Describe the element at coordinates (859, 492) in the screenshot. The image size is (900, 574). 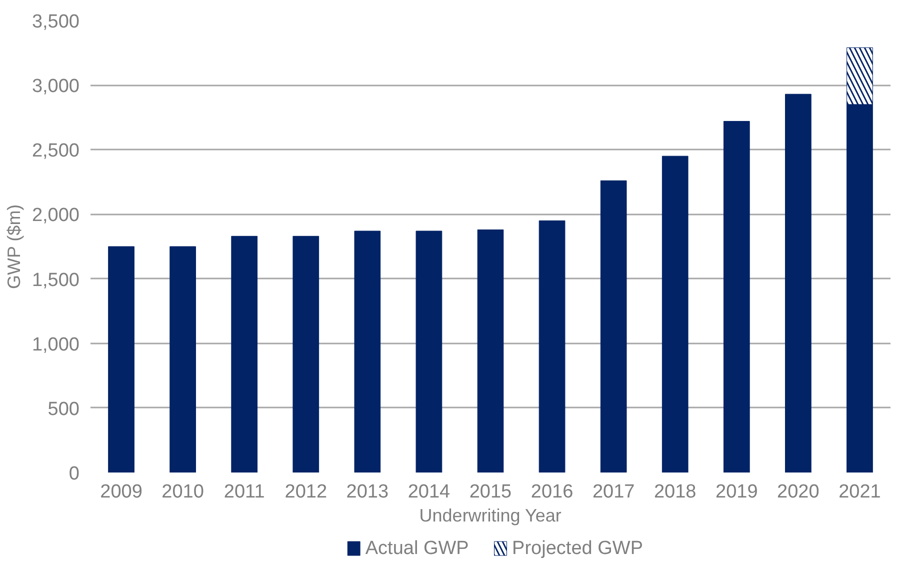
I see `x-tick-label: 2021` at that location.